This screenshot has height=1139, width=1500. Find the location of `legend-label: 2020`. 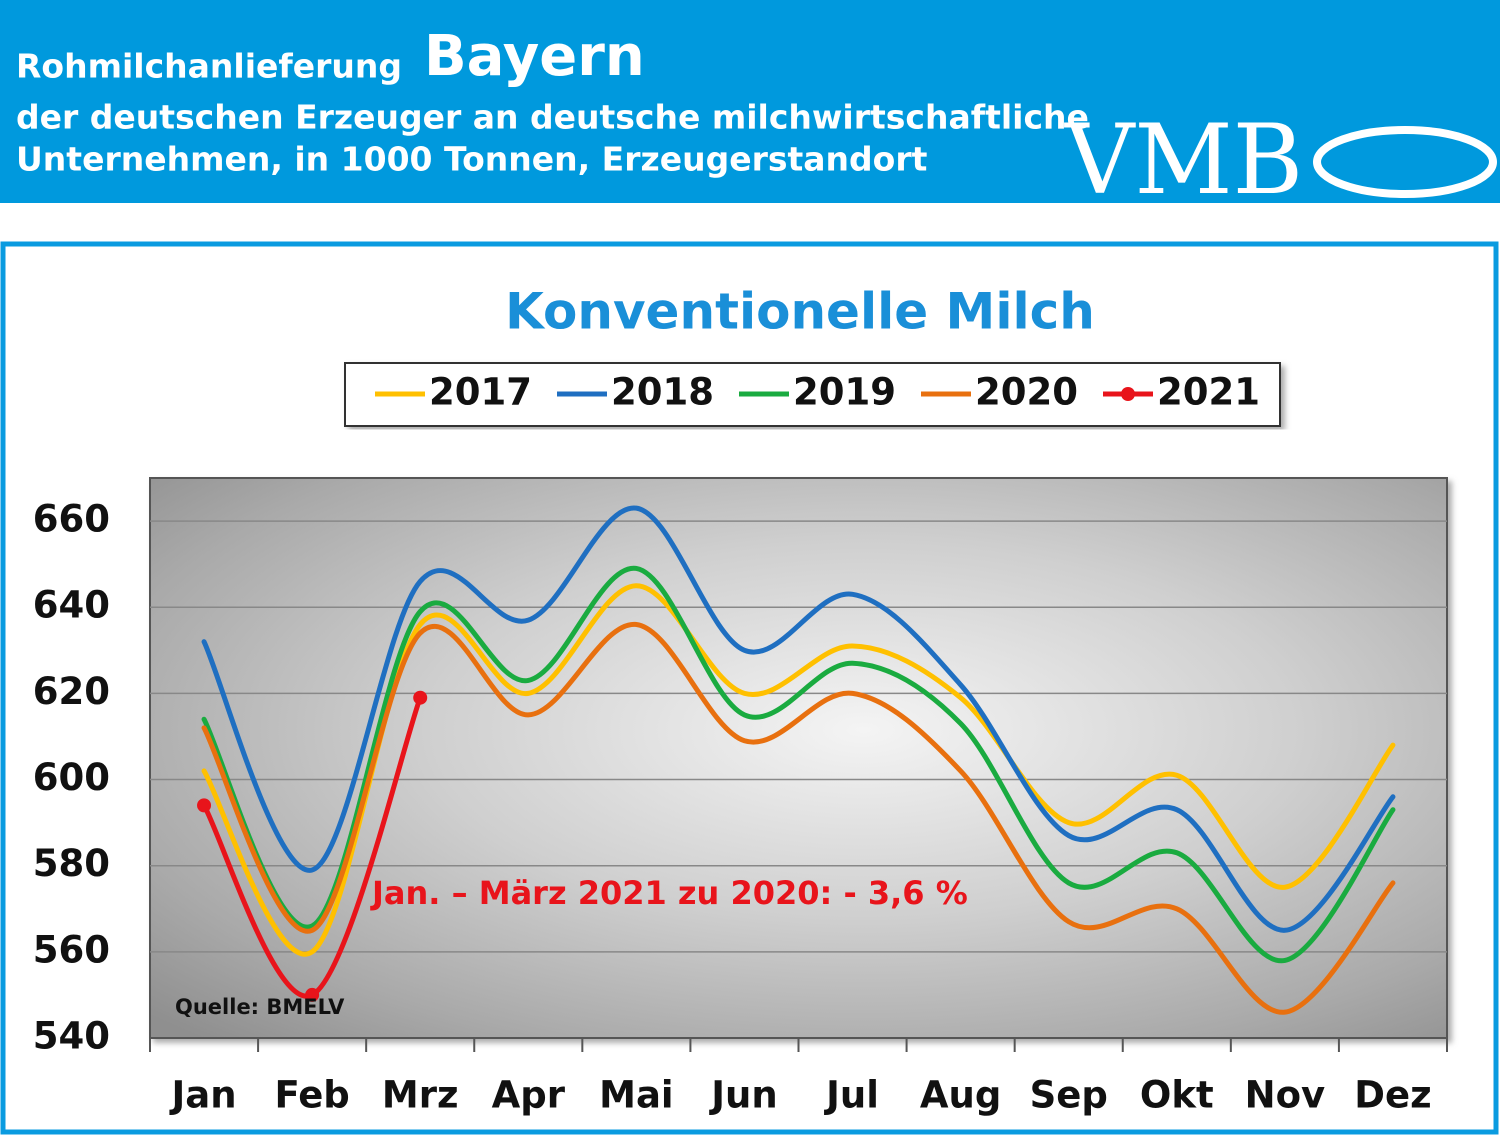

legend-label: 2020 is located at coordinates (1026, 392).